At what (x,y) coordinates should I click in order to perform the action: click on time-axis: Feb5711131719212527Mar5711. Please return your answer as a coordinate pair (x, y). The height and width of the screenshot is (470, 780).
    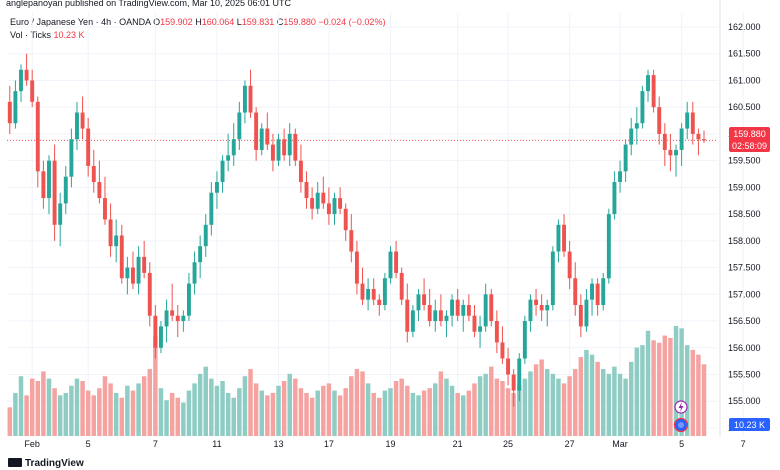
    Looking at the image, I should click on (402, 444).